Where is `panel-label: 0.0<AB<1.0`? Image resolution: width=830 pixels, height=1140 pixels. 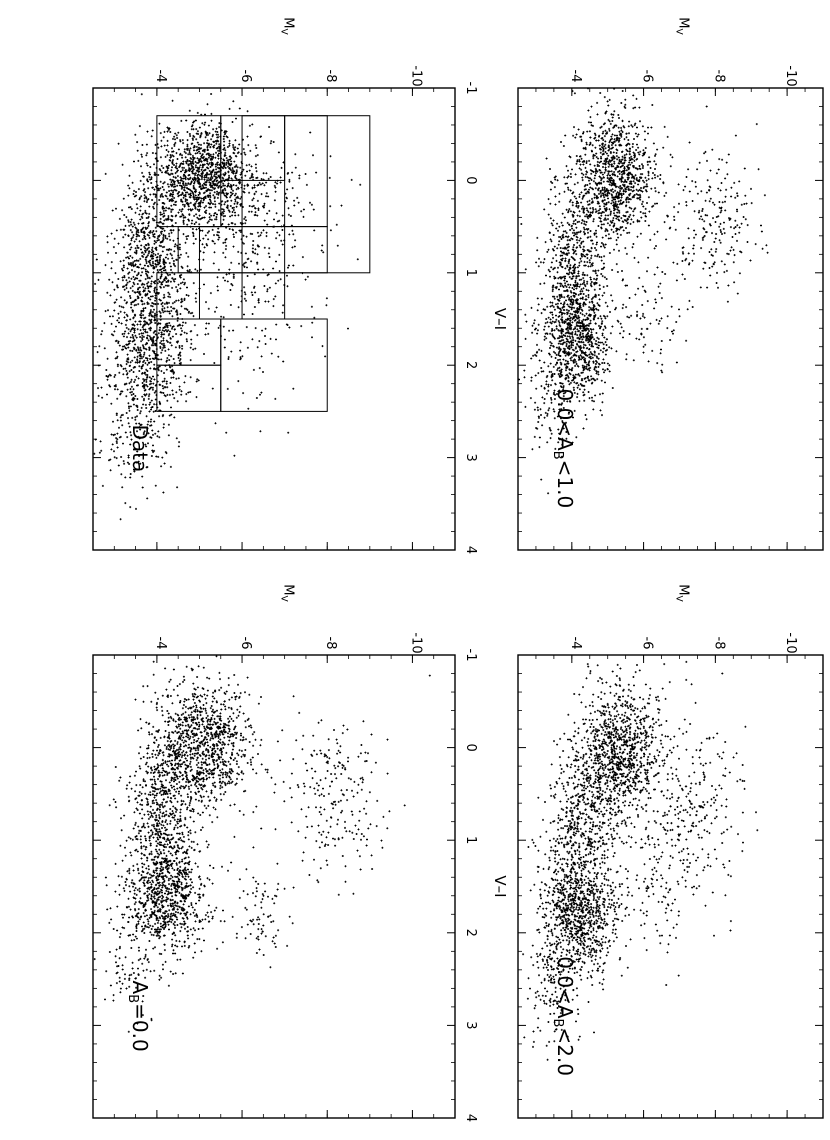
panel-label: 0.0<AB<1.0 is located at coordinates (563, 448).